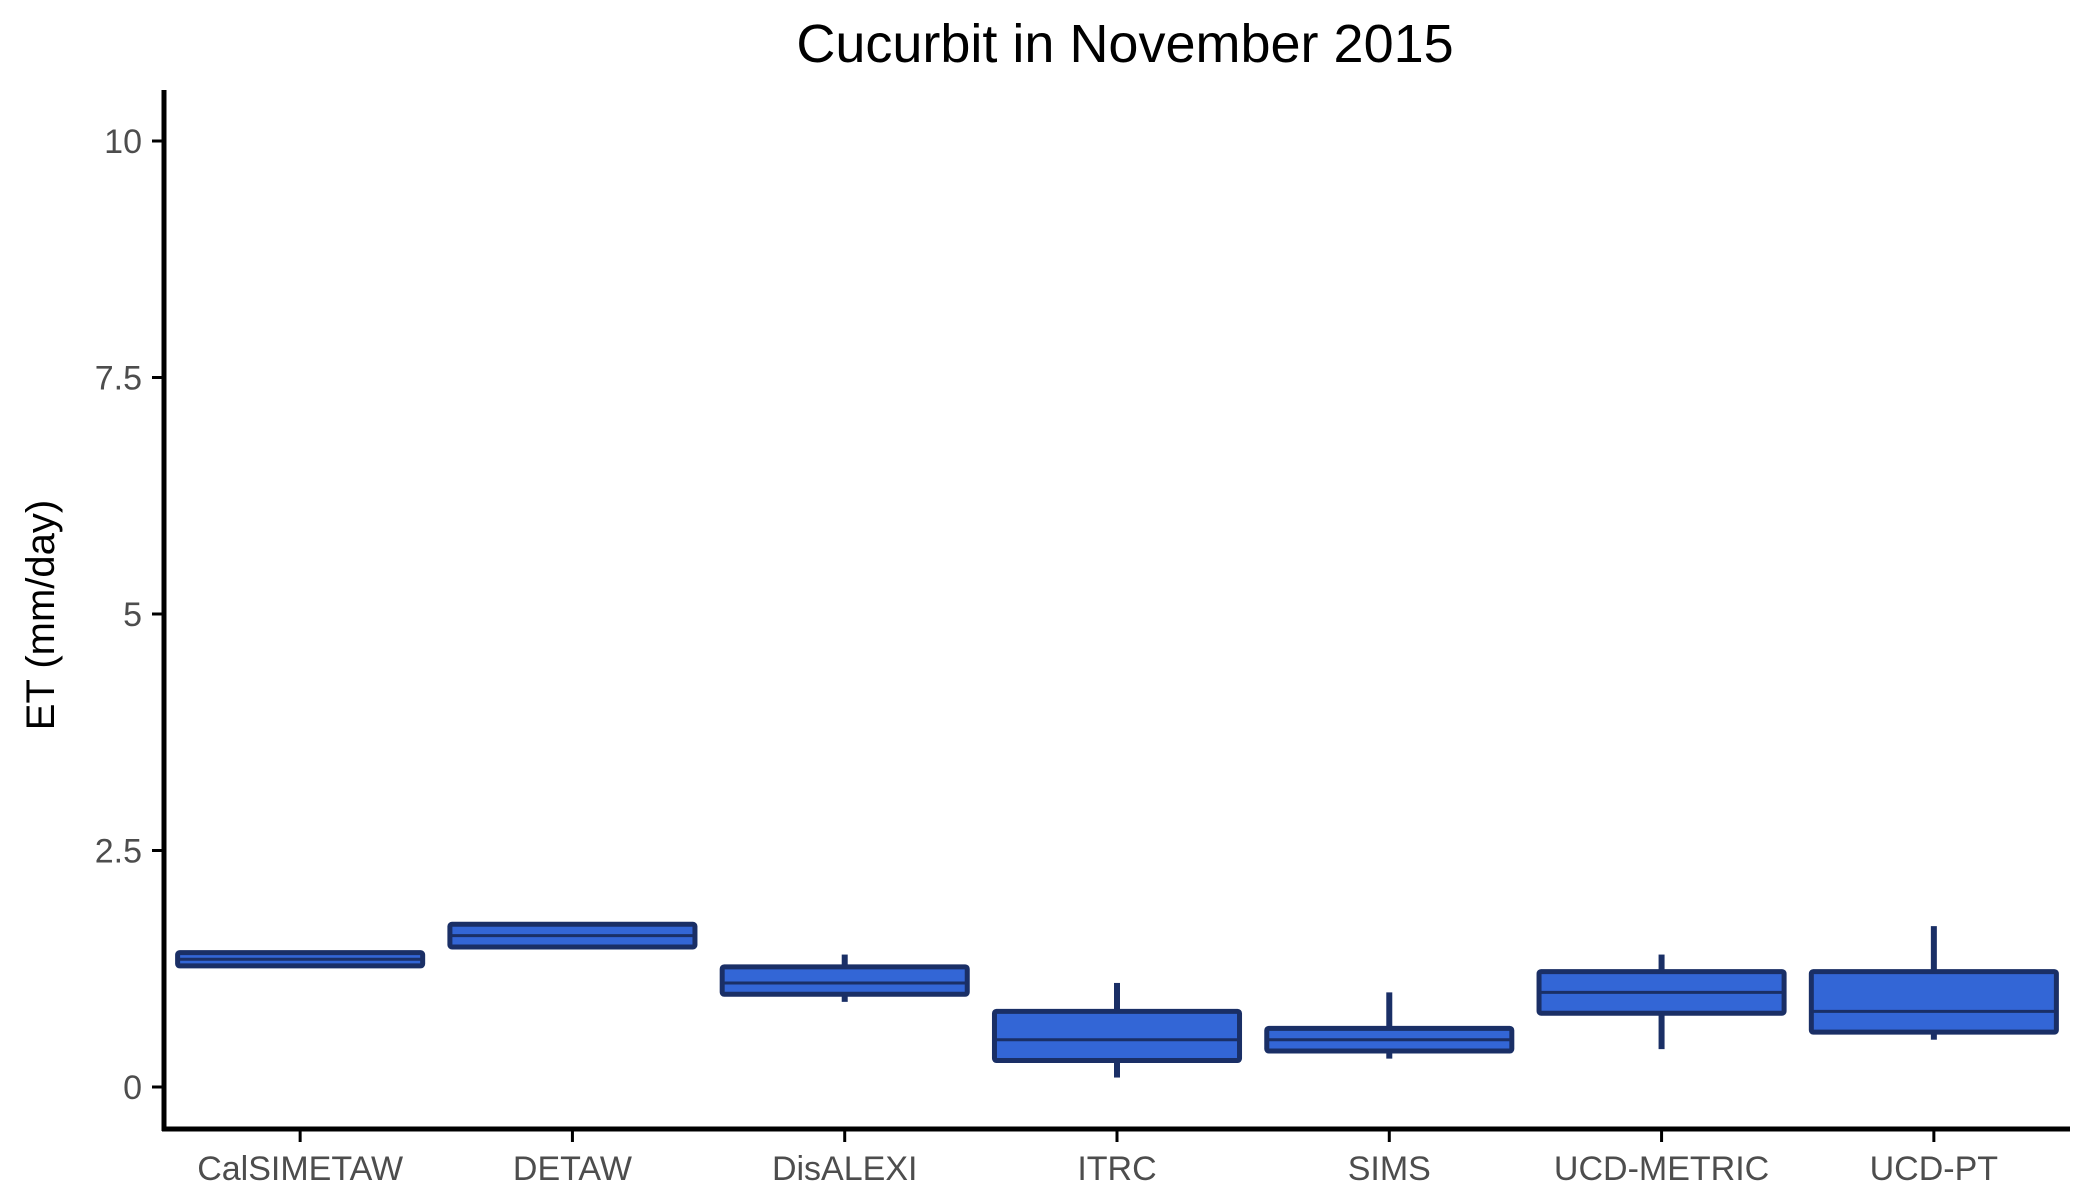 This screenshot has height=1200, width=2100. I want to click on y-axis-title: ET (mm/day), so click(41, 615).